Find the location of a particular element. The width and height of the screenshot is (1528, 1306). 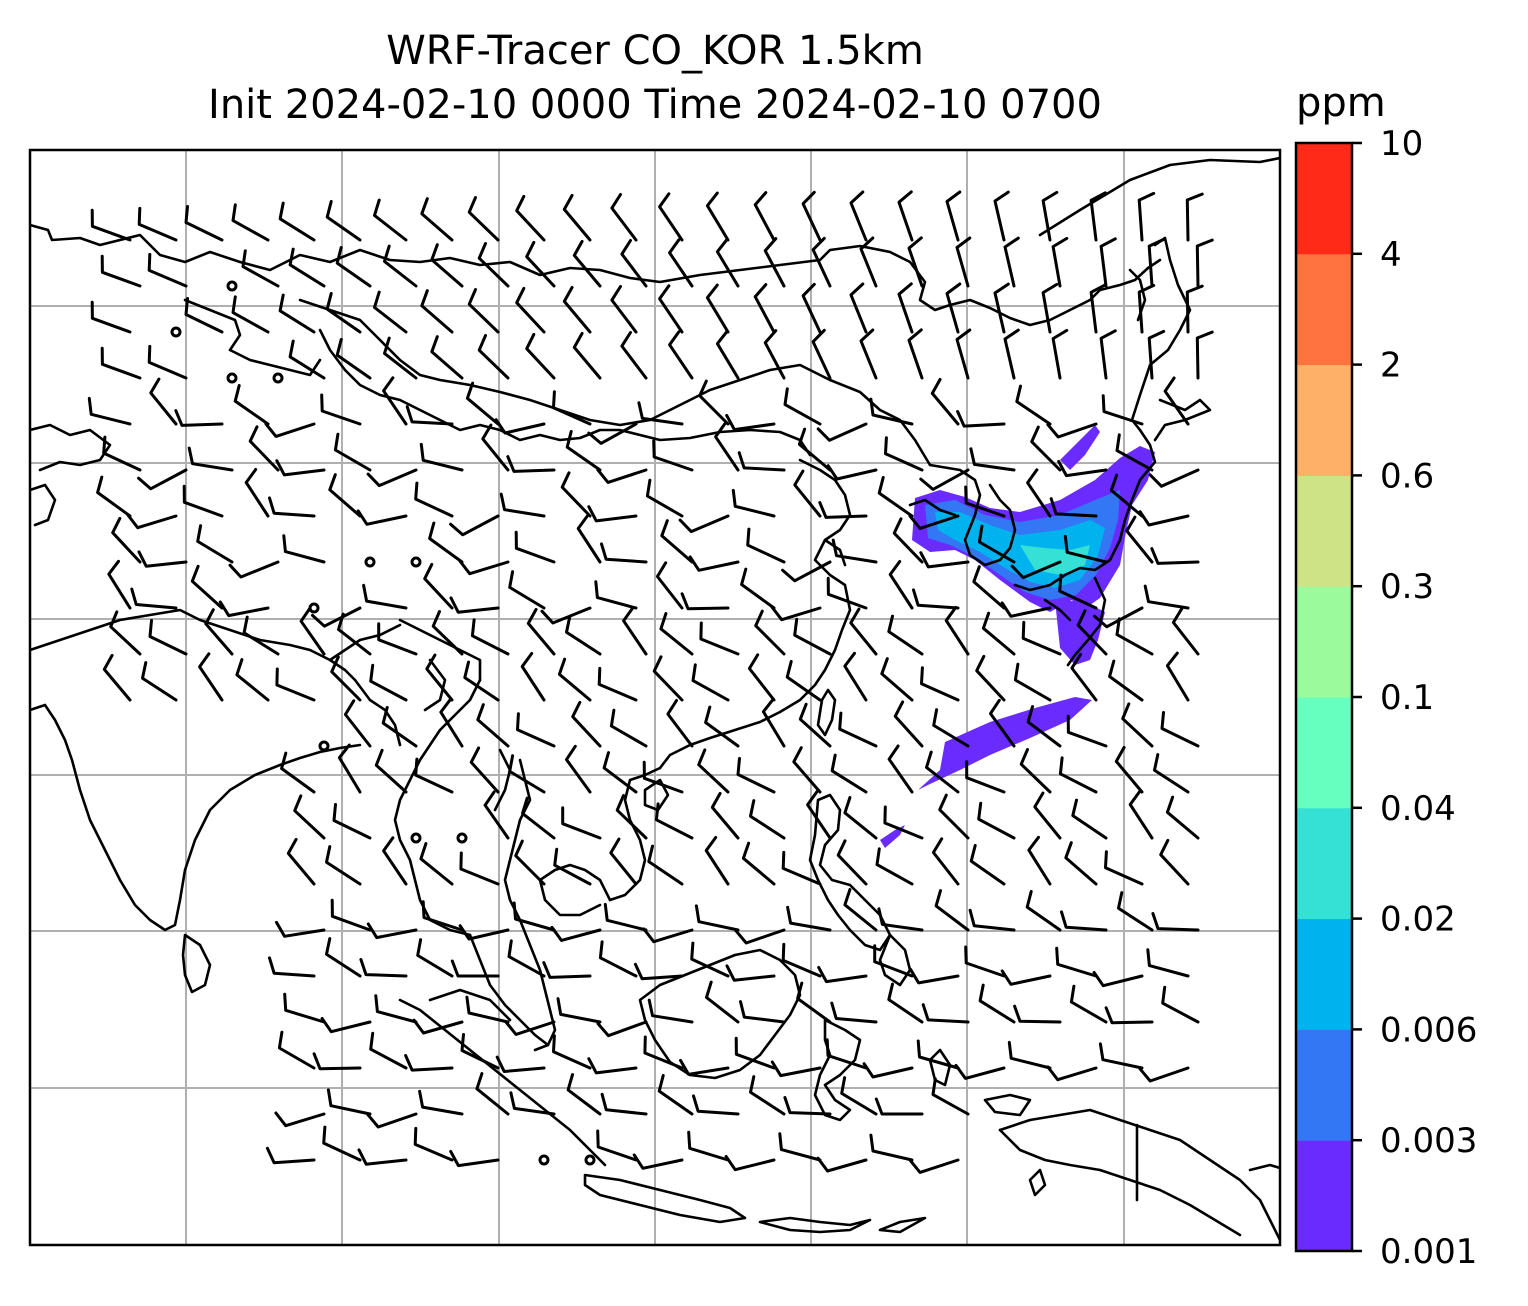

calm-wind-marker is located at coordinates (590, 1160).